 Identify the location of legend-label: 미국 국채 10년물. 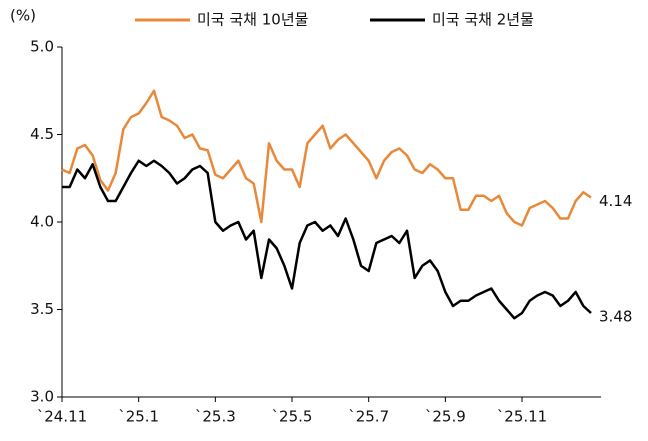
(252, 20).